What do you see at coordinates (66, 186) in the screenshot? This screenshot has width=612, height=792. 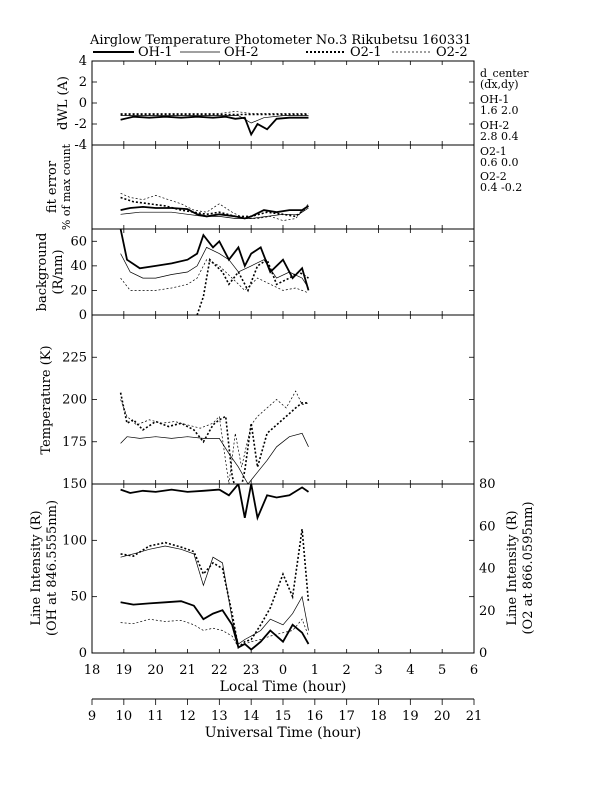 I see `fit-error-ylabel-2: % of max count` at bounding box center [66, 186].